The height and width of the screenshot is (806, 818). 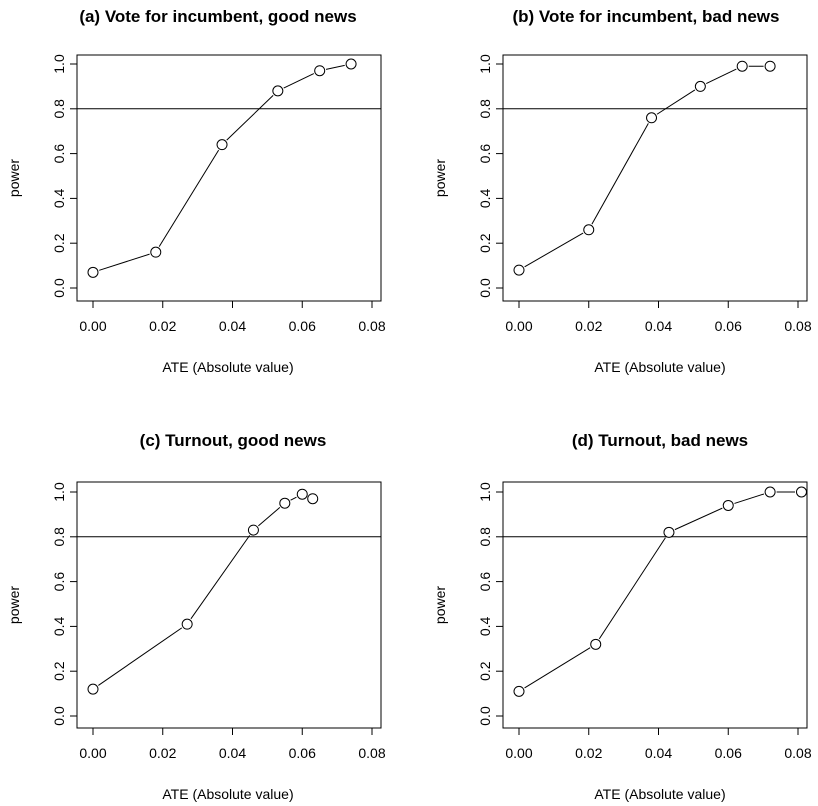 What do you see at coordinates (59, 198) in the screenshot?
I see `panel-a-y-tick-label: 0.4` at bounding box center [59, 198].